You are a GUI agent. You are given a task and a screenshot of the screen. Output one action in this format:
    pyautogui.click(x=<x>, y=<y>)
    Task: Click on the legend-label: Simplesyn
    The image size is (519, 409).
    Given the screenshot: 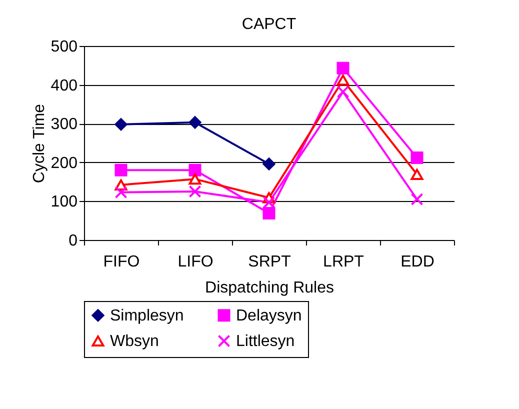 What is the action you would take?
    pyautogui.click(x=147, y=315)
    